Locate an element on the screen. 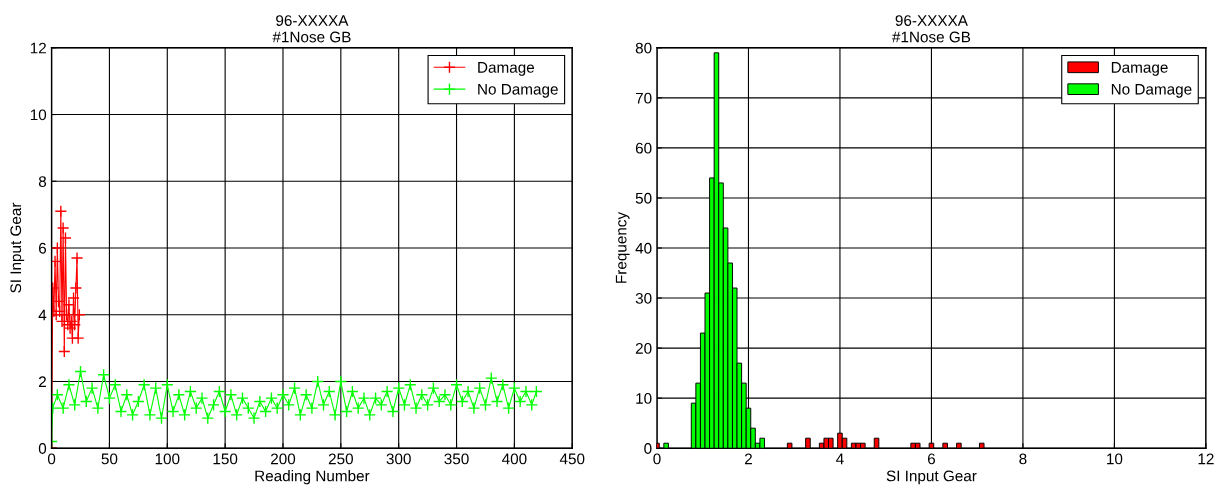 This screenshot has height=498, width=1228. y-tick-label: 30 is located at coordinates (643, 298).